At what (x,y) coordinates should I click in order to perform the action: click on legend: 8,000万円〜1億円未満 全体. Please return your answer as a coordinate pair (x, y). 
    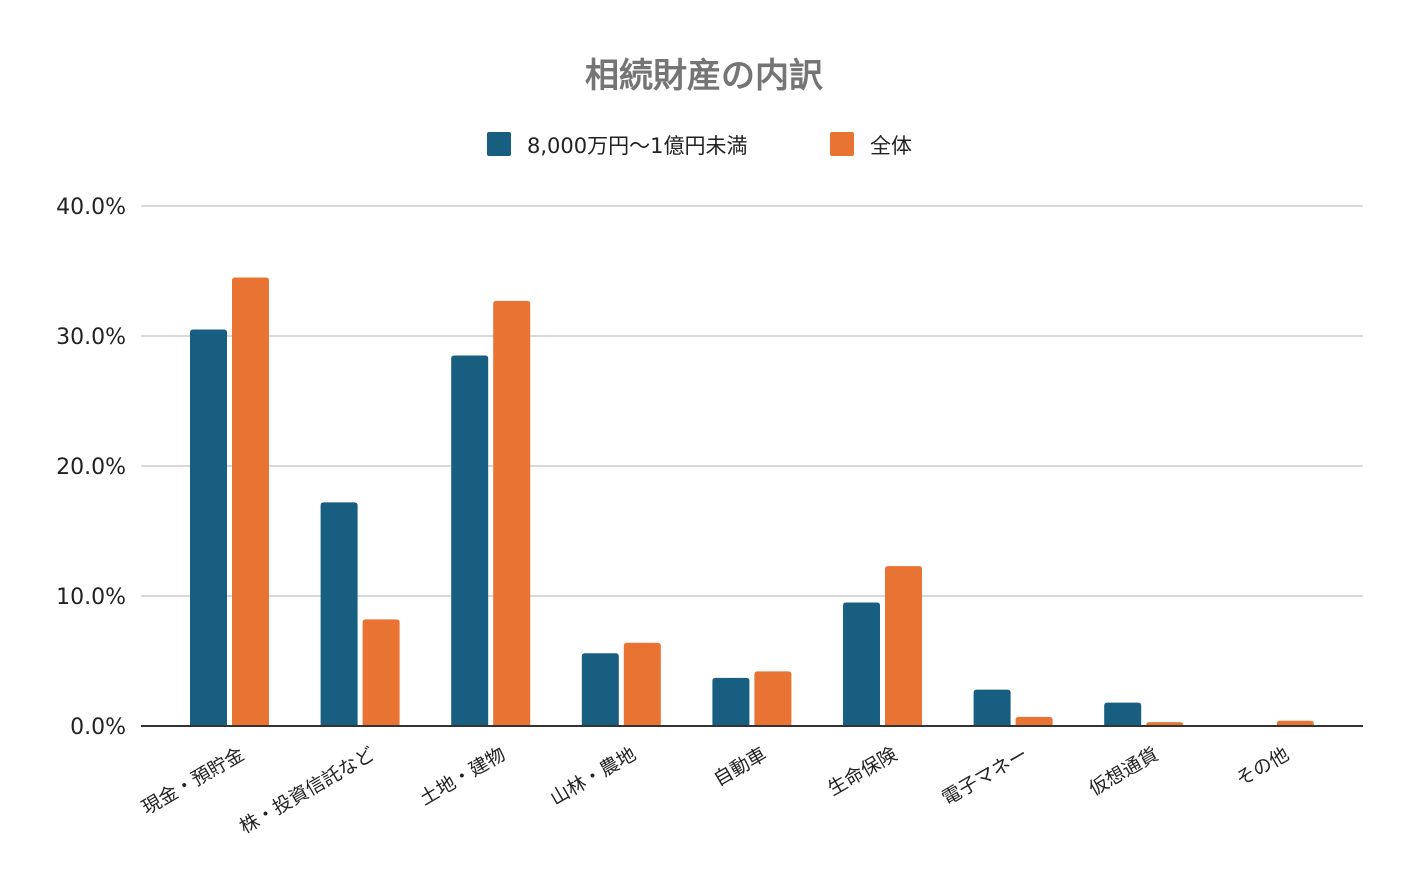
    Looking at the image, I should click on (699, 145).